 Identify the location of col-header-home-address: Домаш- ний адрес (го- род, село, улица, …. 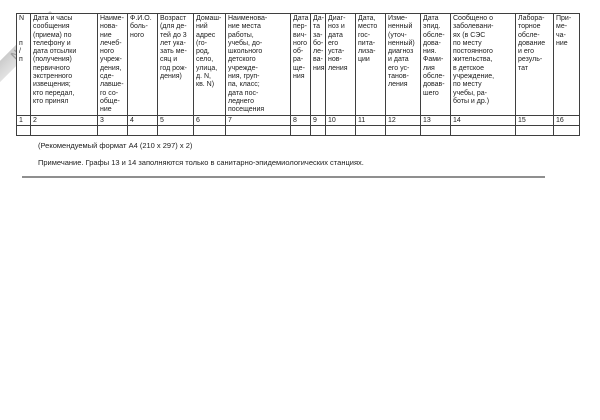
(209, 64).